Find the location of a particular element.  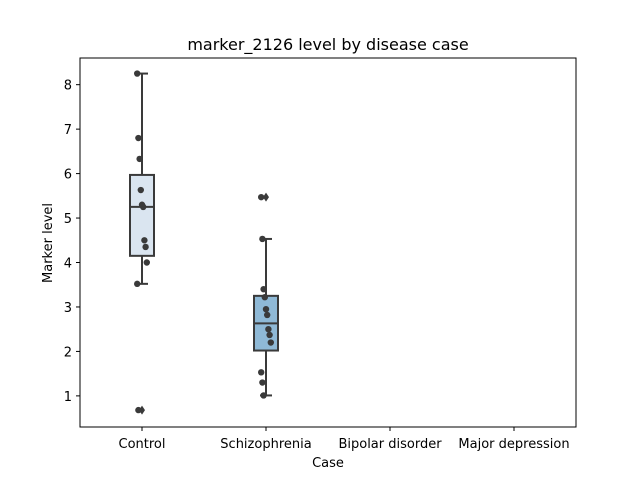

y-tick-label: 2 is located at coordinates (68, 352).